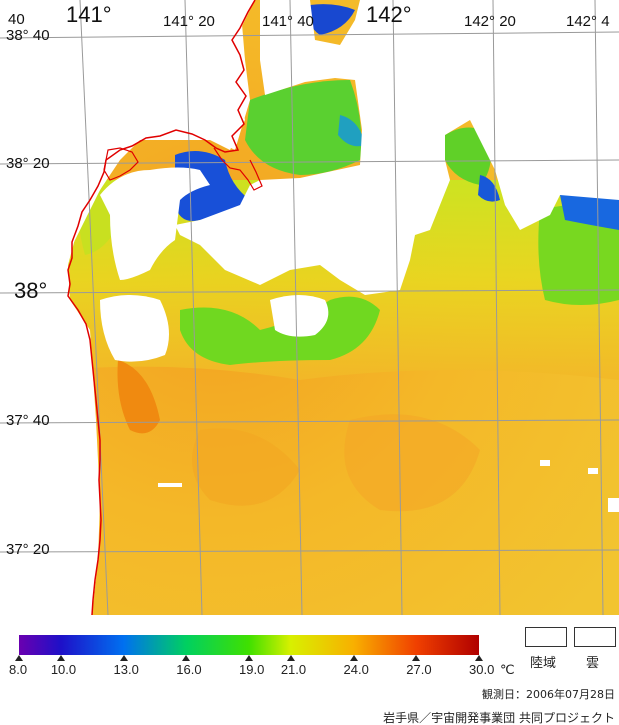  I want to click on warm-patch-south, so click(246, 467).